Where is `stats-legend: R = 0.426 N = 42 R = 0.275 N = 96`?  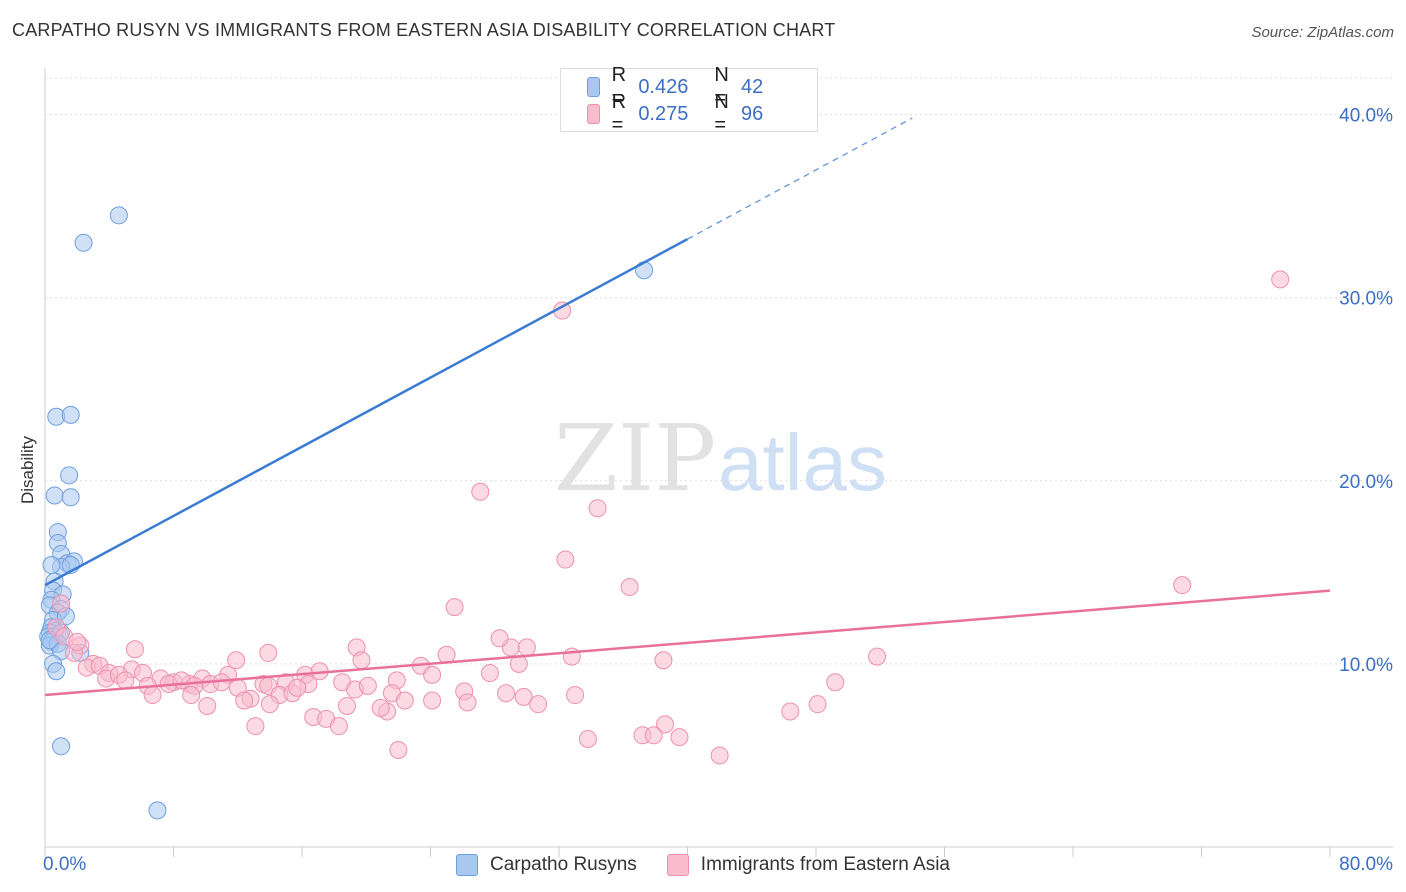
stats-legend: R = 0.426 N = 42 R = 0.275 N = 96 is located at coordinates (689, 100).